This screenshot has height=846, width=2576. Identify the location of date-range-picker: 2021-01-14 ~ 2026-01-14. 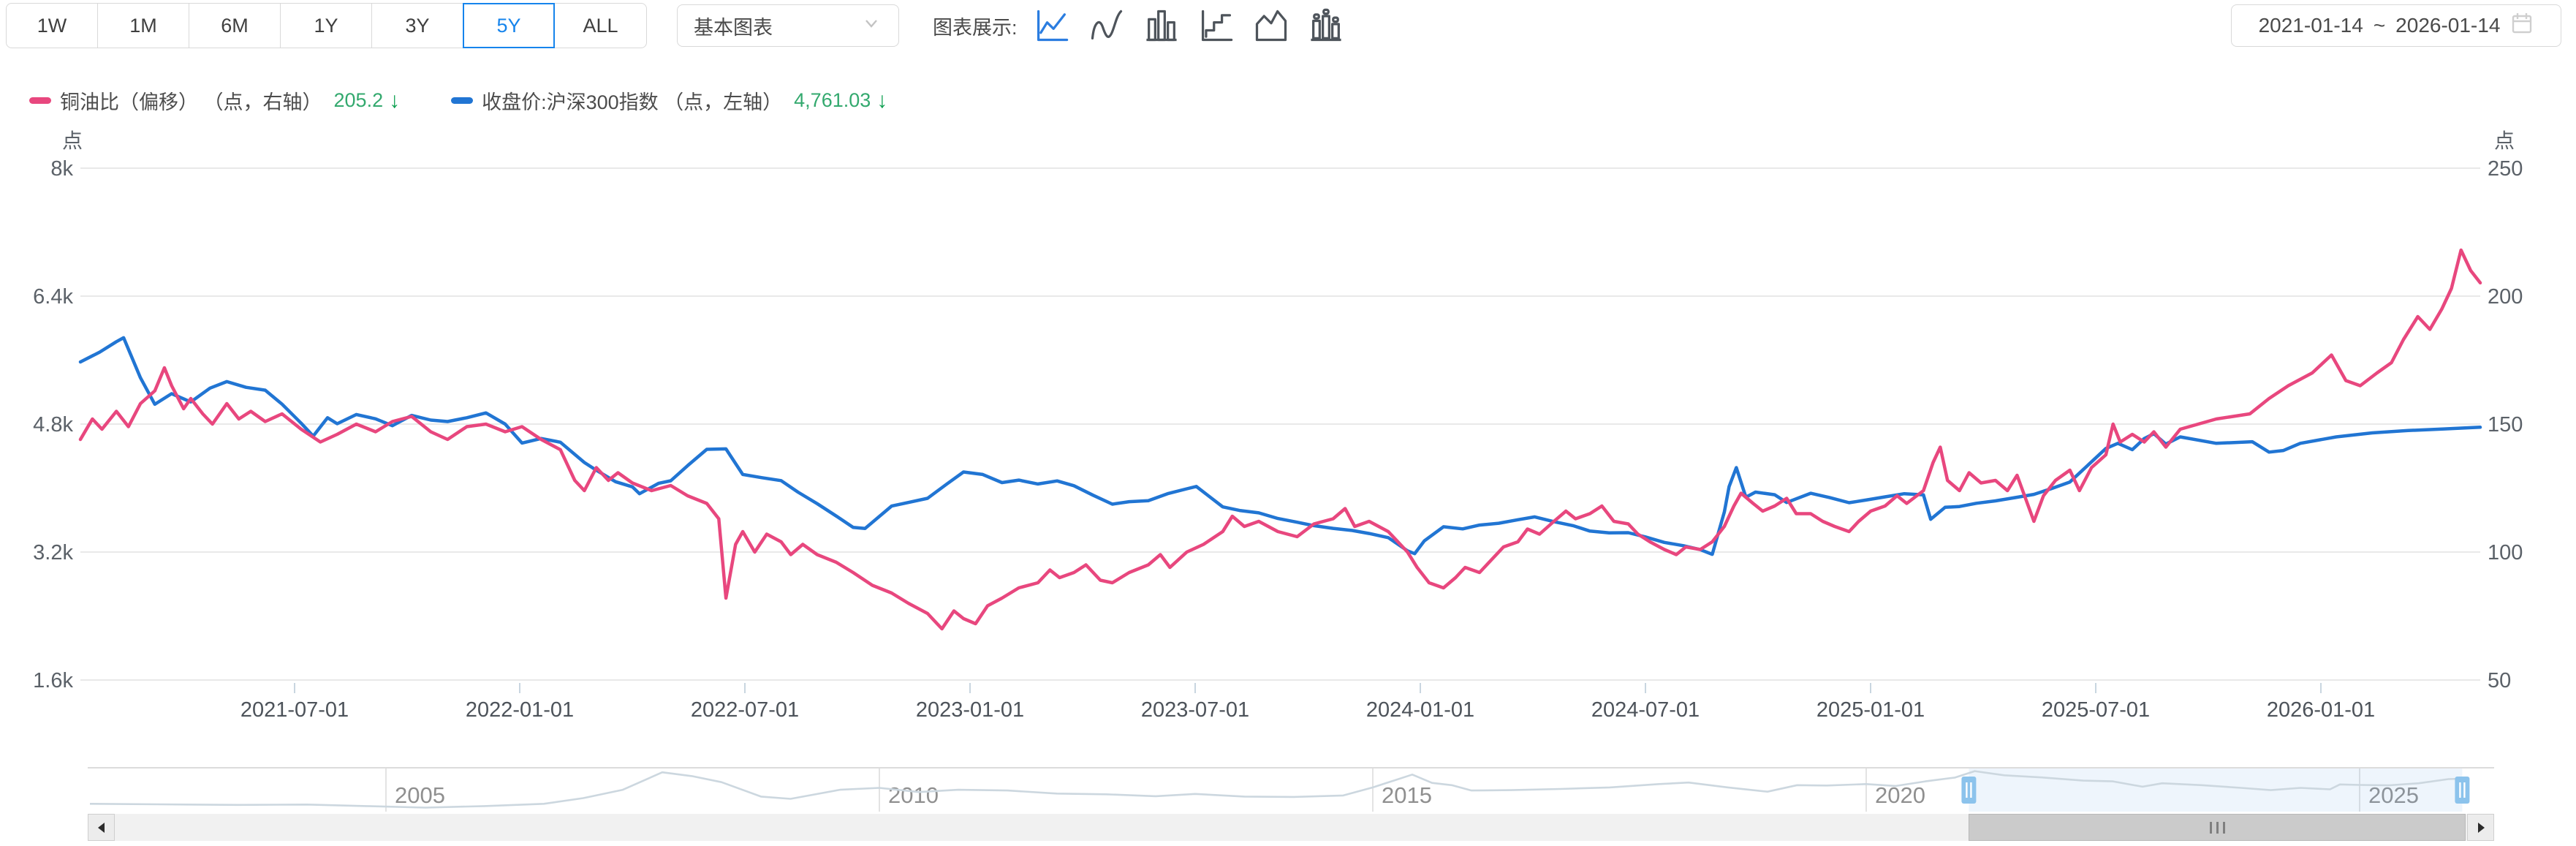
(2396, 25).